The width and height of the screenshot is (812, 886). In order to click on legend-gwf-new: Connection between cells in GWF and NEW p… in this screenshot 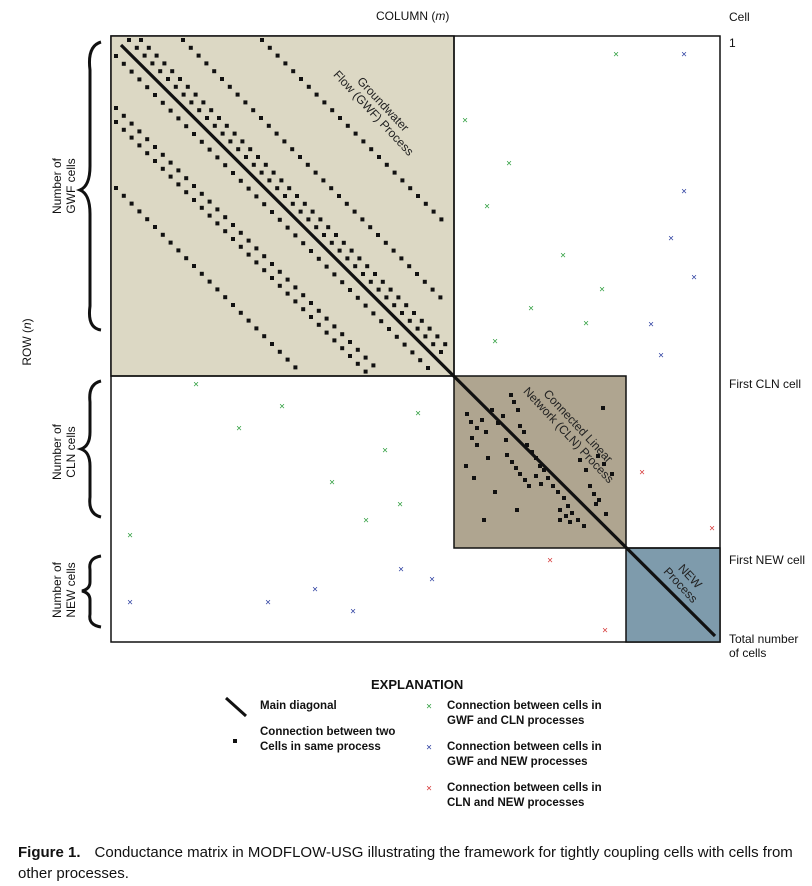, I will do `click(524, 754)`.